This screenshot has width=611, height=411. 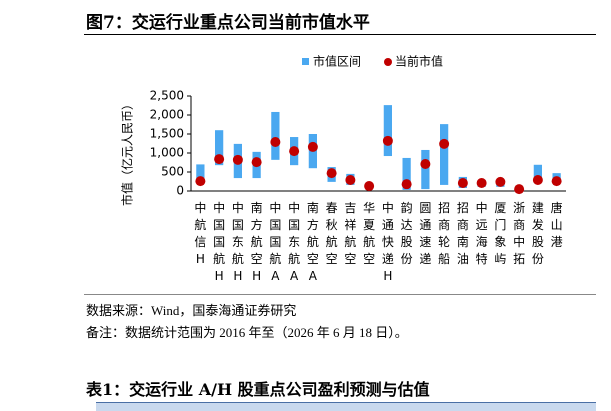 I want to click on x-tick-label: 中远海特, so click(x=482, y=233).